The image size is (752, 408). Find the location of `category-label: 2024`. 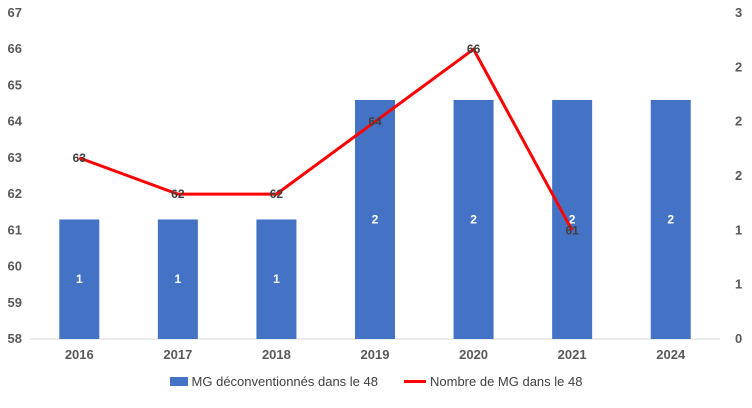

category-label: 2024 is located at coordinates (671, 354).